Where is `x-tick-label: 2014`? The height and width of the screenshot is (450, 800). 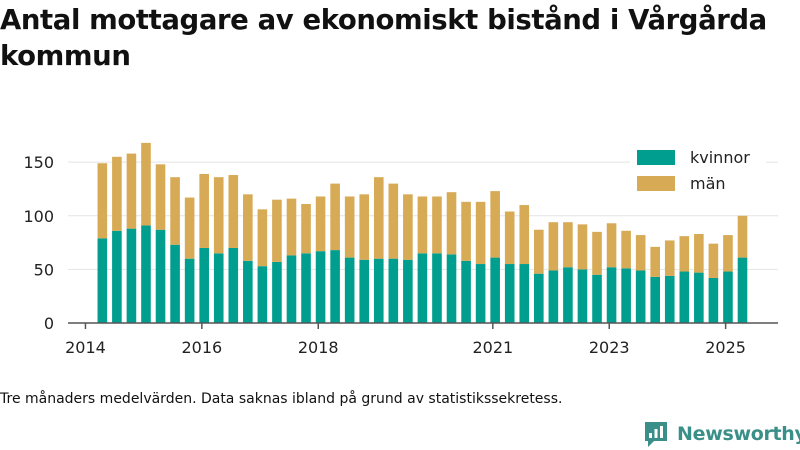
x-tick-label: 2014 is located at coordinates (85, 347).